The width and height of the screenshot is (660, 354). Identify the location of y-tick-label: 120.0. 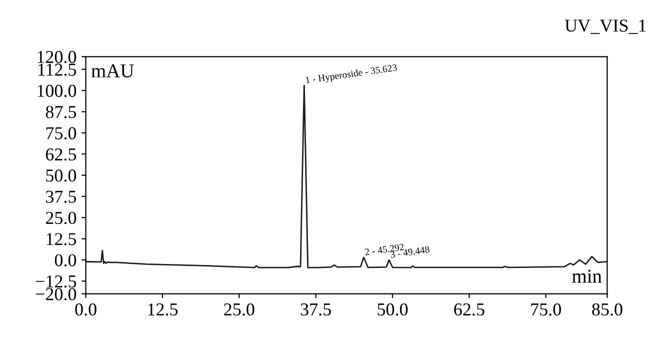
(57, 57).